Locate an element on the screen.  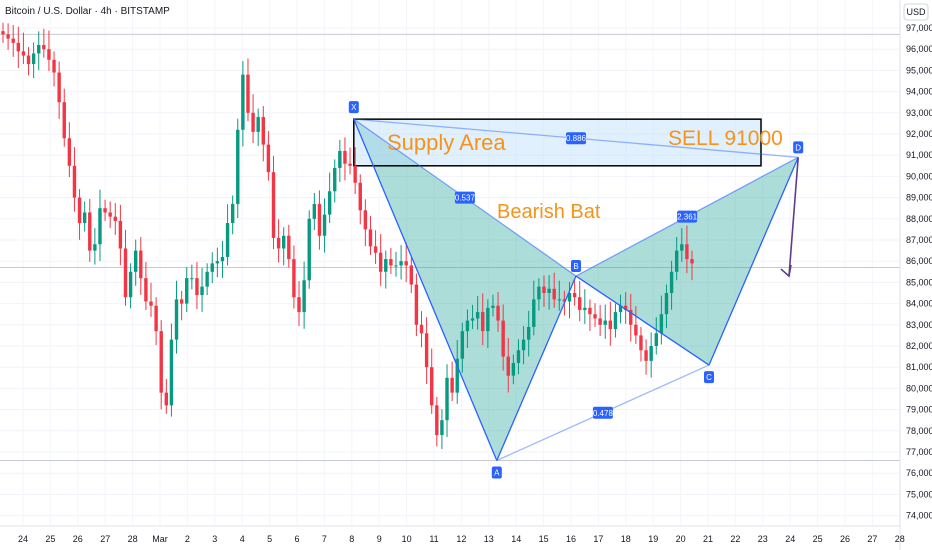
xab-triangle is located at coordinates (464, 290).